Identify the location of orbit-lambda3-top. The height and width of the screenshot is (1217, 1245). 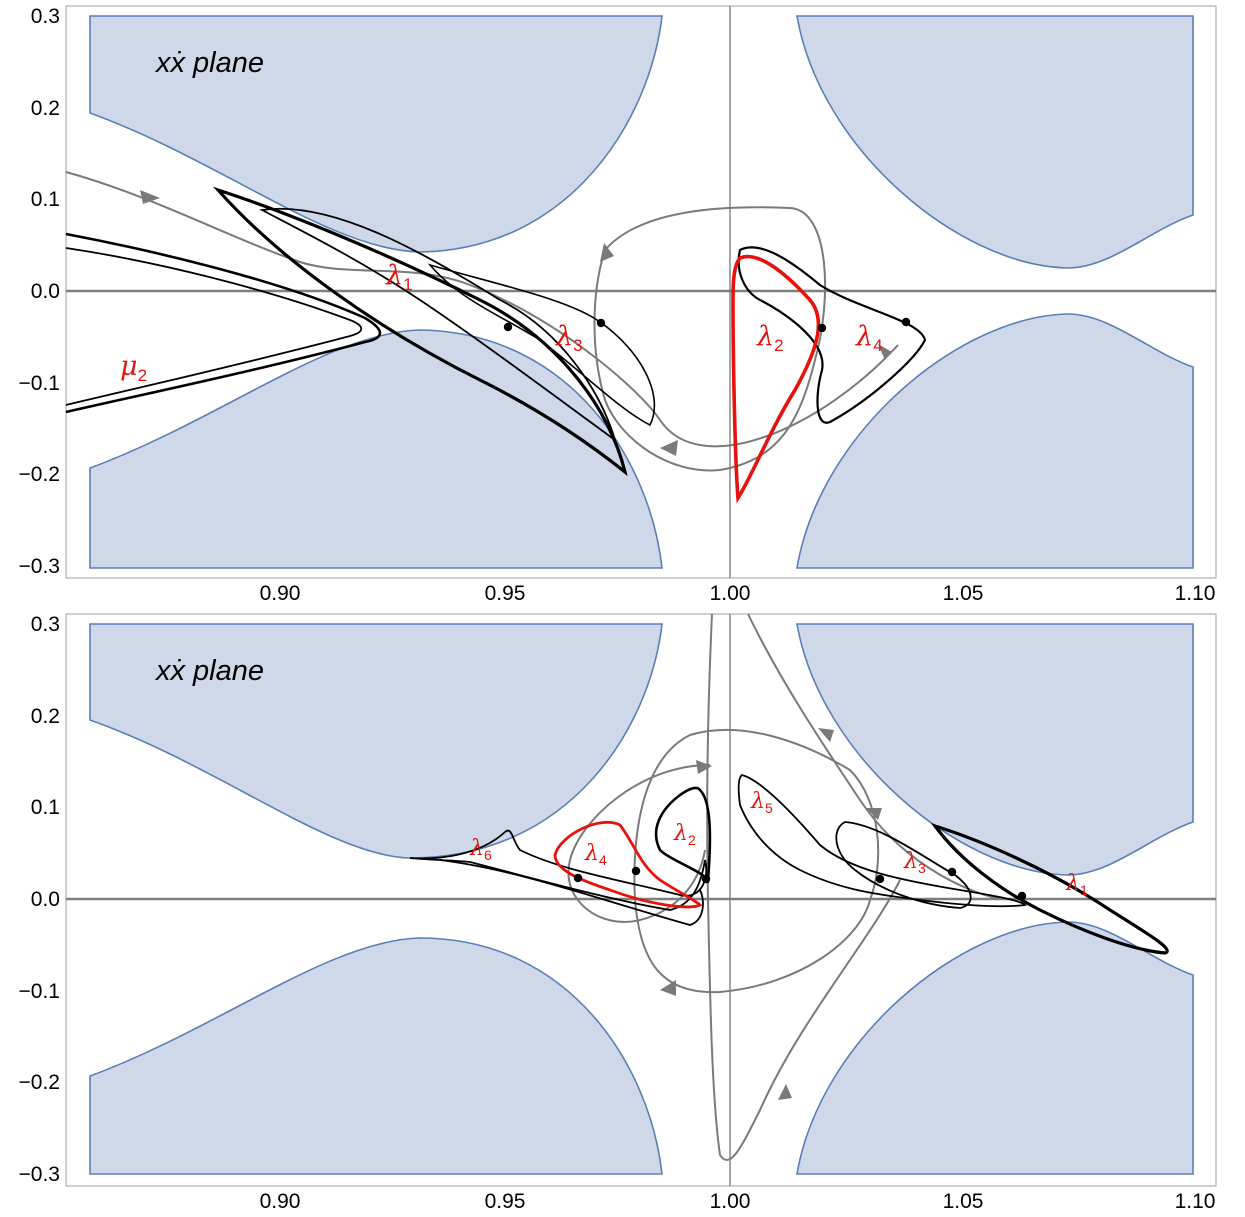
(541, 345).